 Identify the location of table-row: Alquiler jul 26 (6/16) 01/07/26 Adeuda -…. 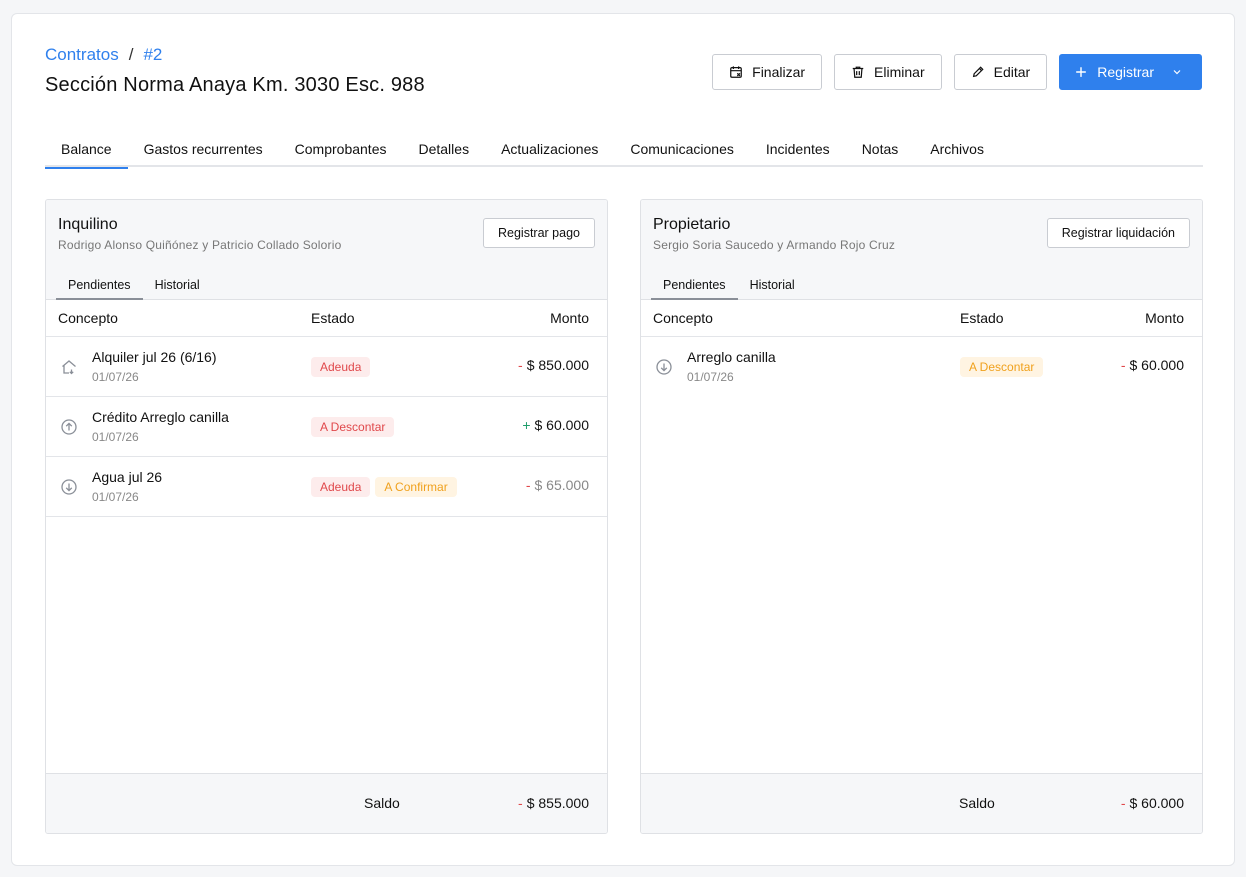
(326, 367).